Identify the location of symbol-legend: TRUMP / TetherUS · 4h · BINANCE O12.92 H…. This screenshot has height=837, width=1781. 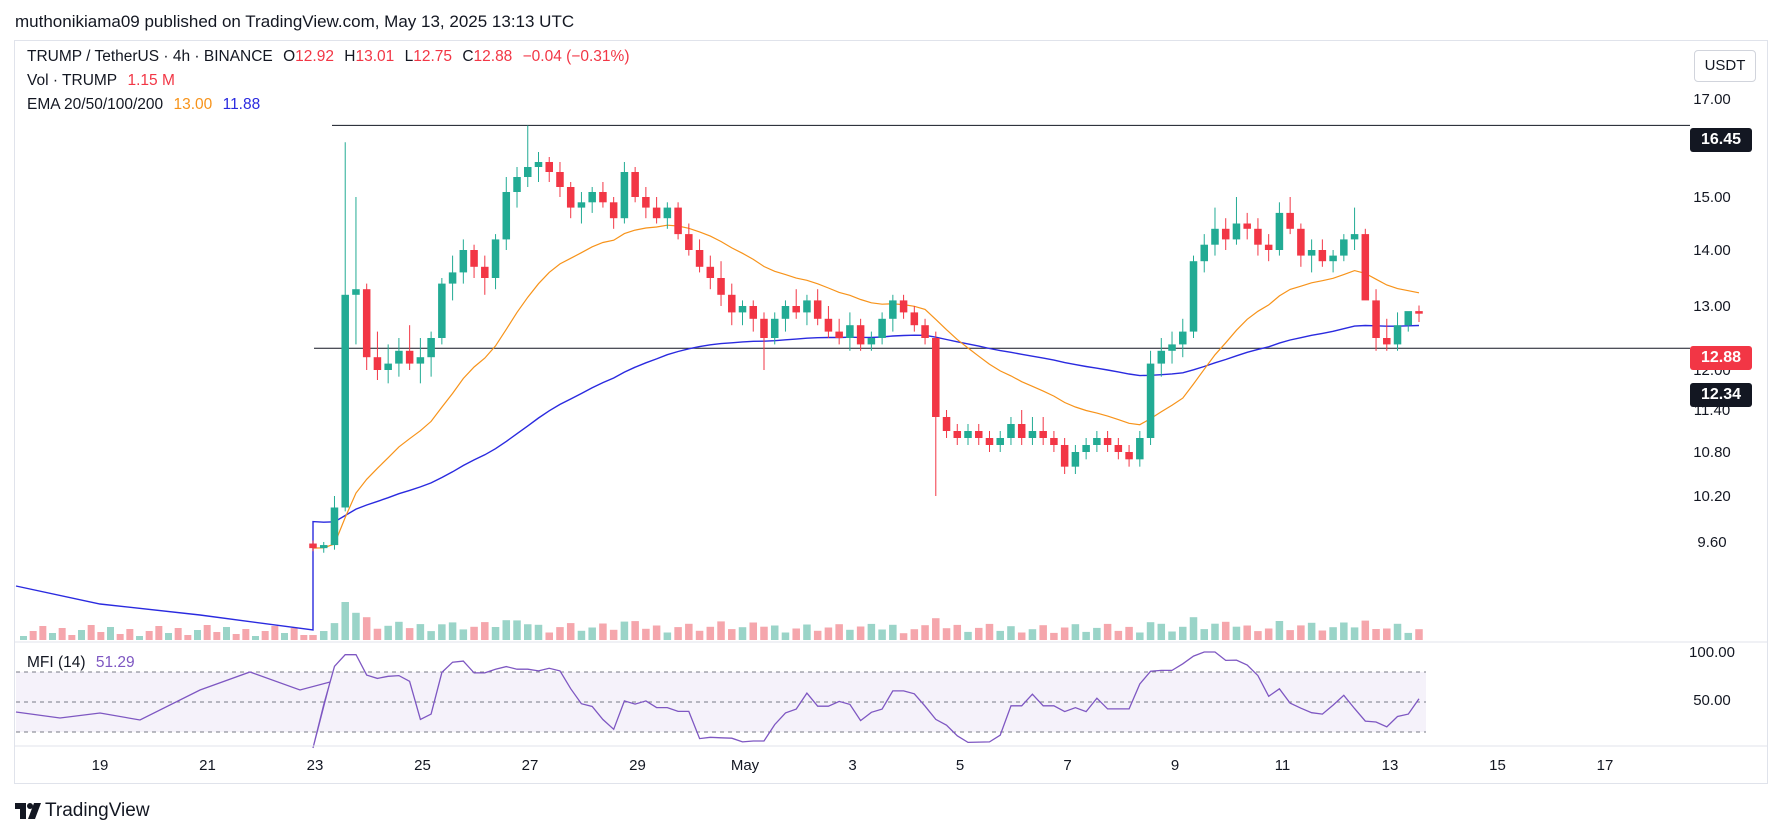
(331, 57).